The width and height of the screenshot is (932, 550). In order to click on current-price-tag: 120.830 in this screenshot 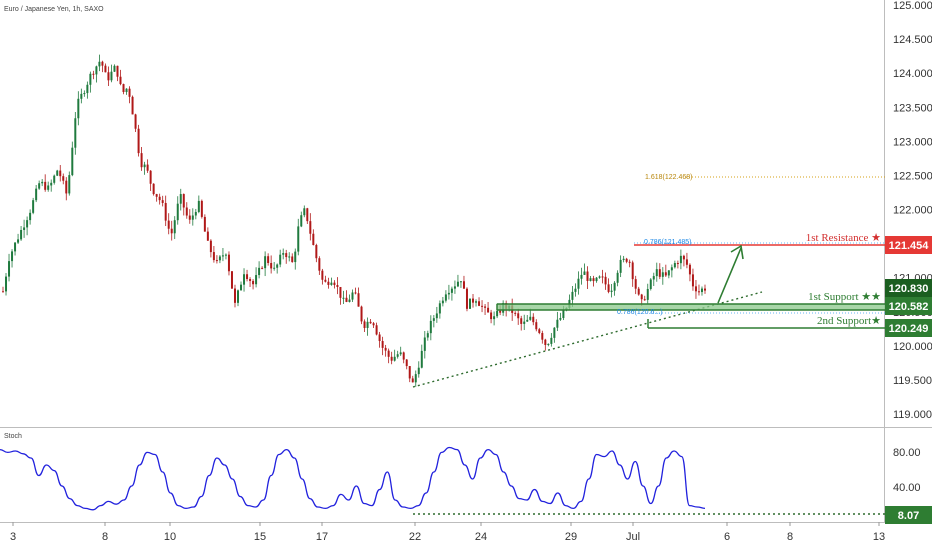, I will do `click(908, 288)`.